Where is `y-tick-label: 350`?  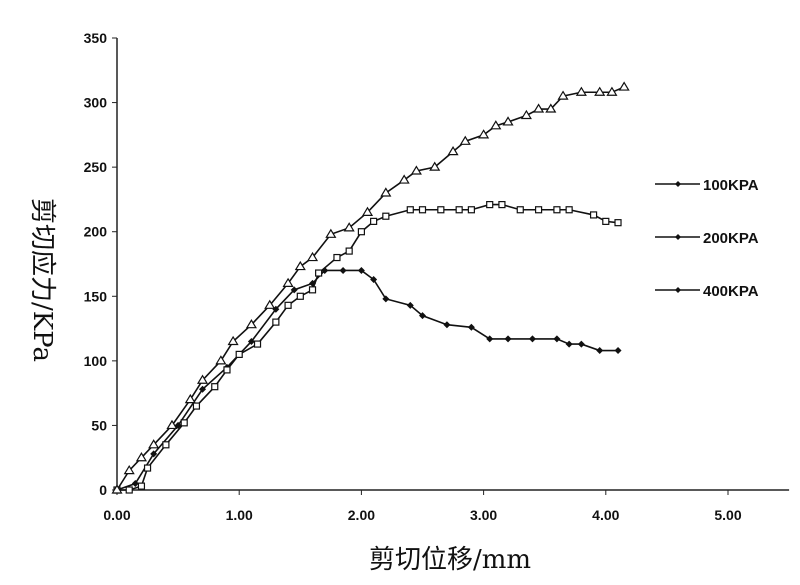 y-tick-label: 350 is located at coordinates (96, 38).